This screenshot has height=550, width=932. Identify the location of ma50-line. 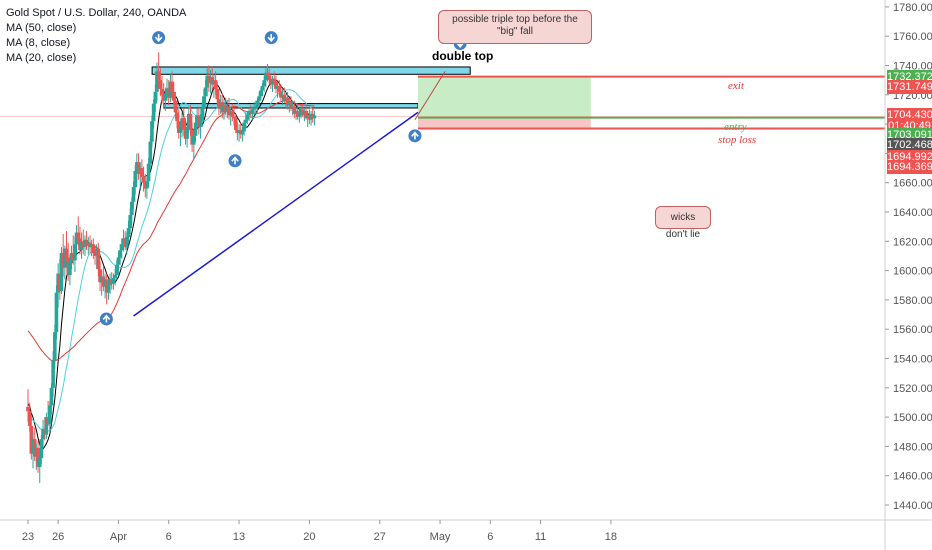
(171, 231).